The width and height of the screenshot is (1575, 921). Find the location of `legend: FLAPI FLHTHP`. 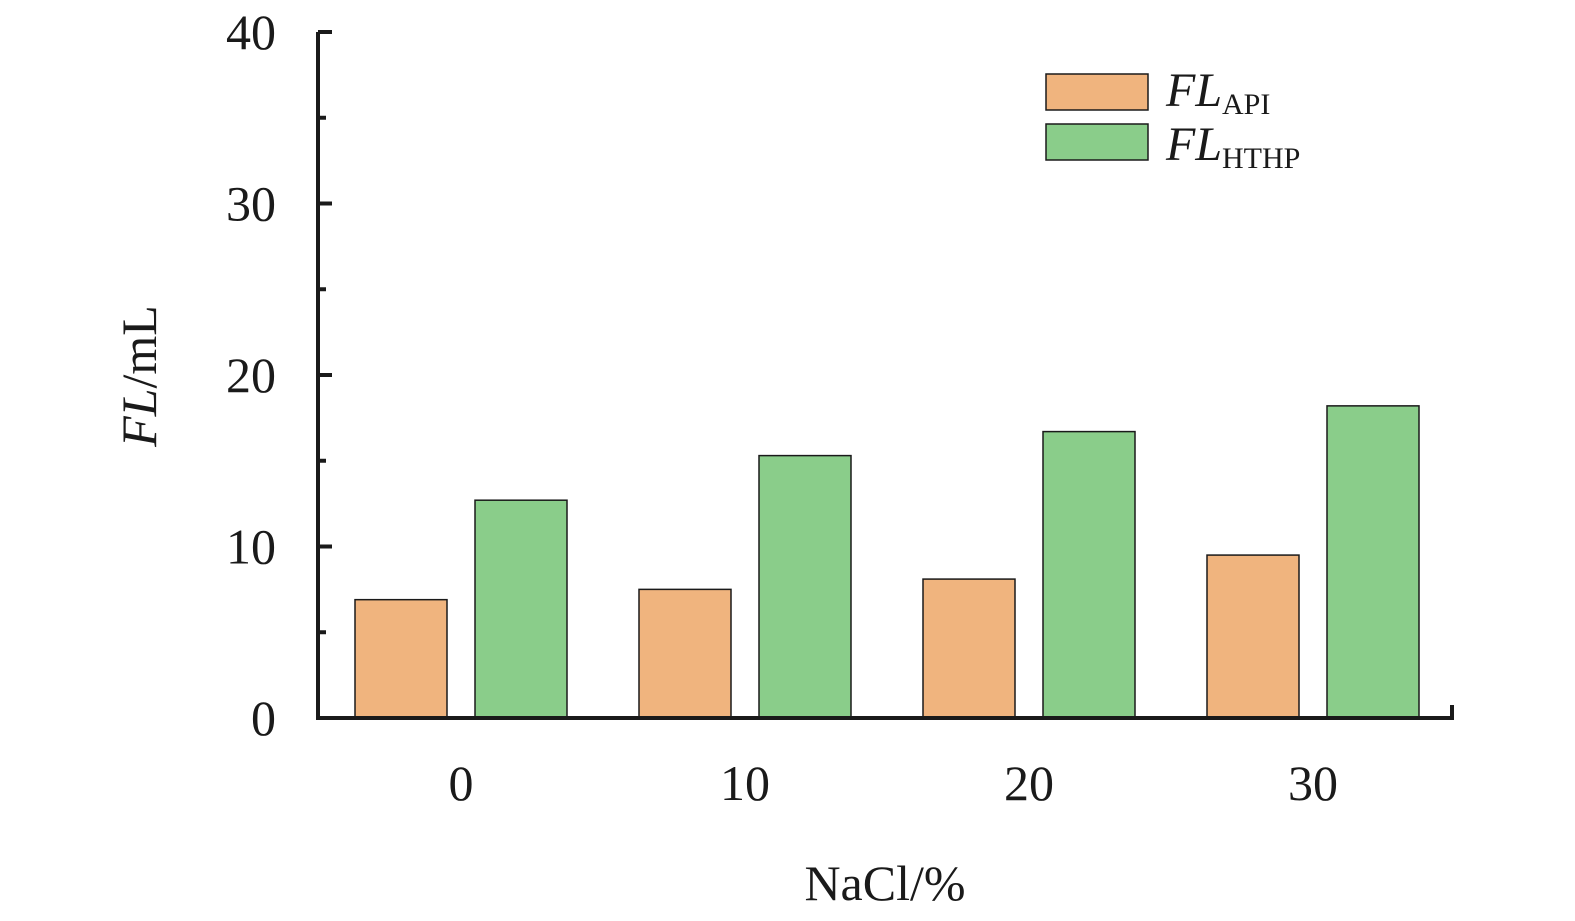

legend: FLAPI FLHTHP is located at coordinates (1172, 119).